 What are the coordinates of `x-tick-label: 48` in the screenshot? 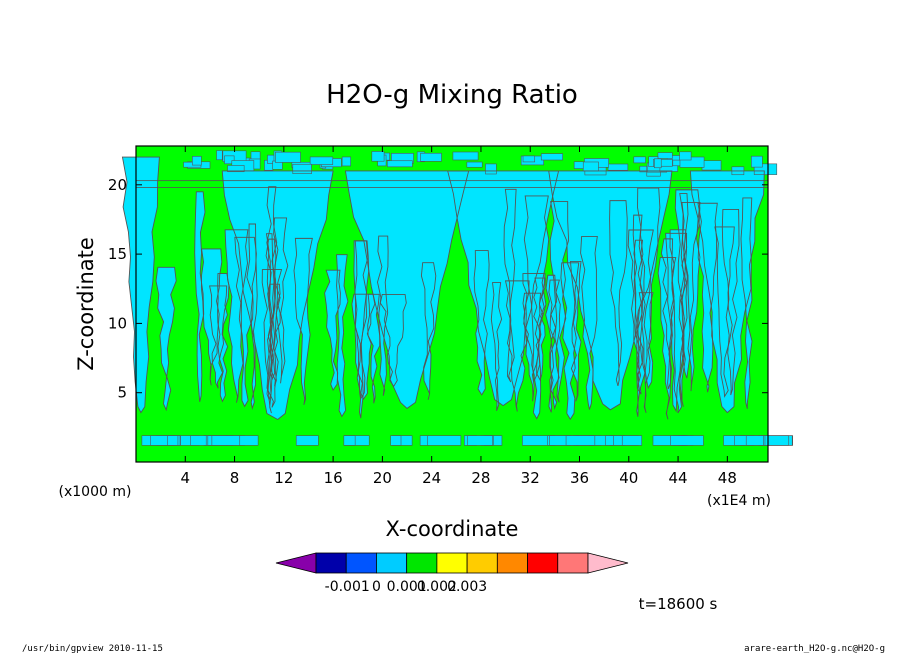 It's located at (727, 478).